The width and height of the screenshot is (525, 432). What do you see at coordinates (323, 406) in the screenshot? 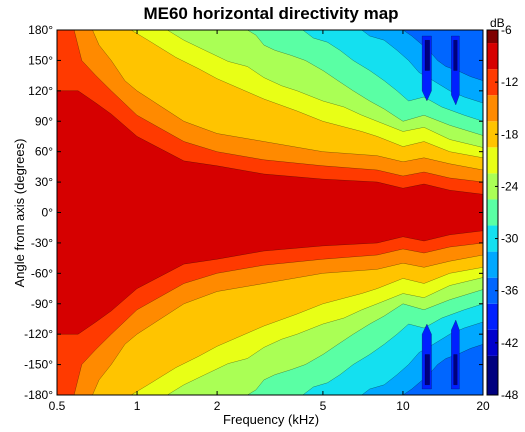
I see `x-tick-label: 5` at bounding box center [323, 406].